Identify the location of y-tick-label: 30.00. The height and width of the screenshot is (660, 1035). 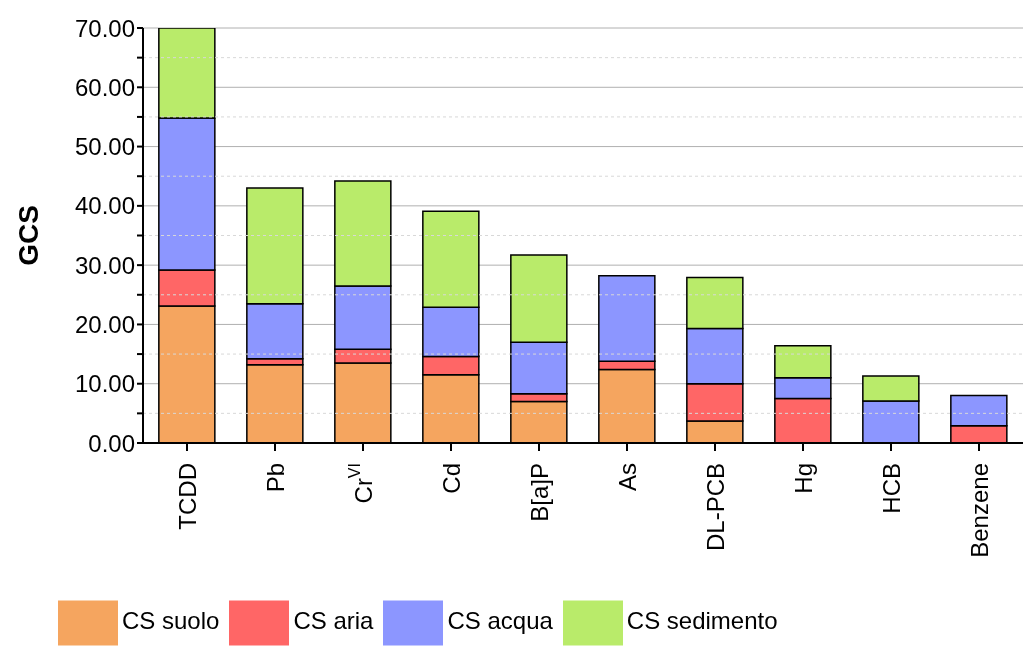
(104, 265).